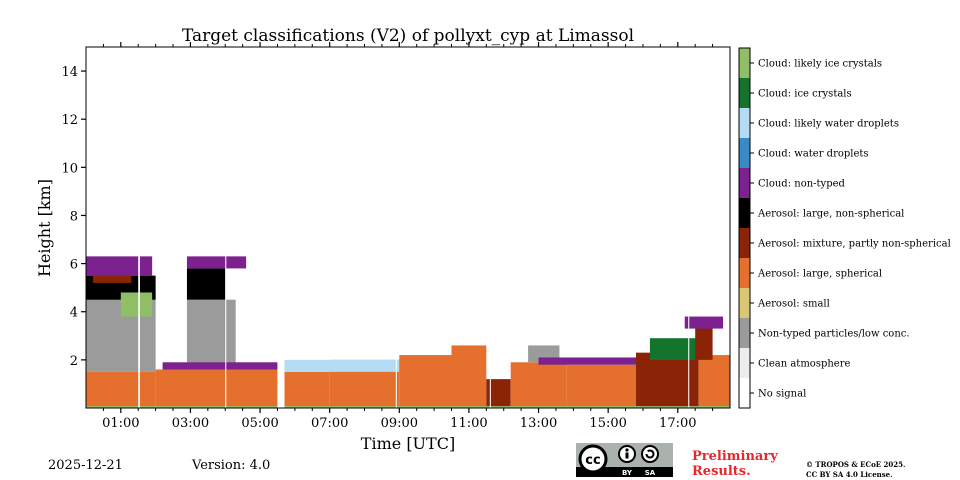 The height and width of the screenshot is (480, 960). I want to click on legend-label-3: Aerosol: small, so click(793, 304).